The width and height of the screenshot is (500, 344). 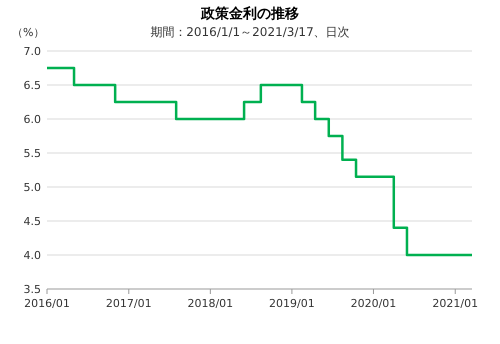 What do you see at coordinates (292, 303) in the screenshot?
I see `x-tick-label: 2019/01` at bounding box center [292, 303].